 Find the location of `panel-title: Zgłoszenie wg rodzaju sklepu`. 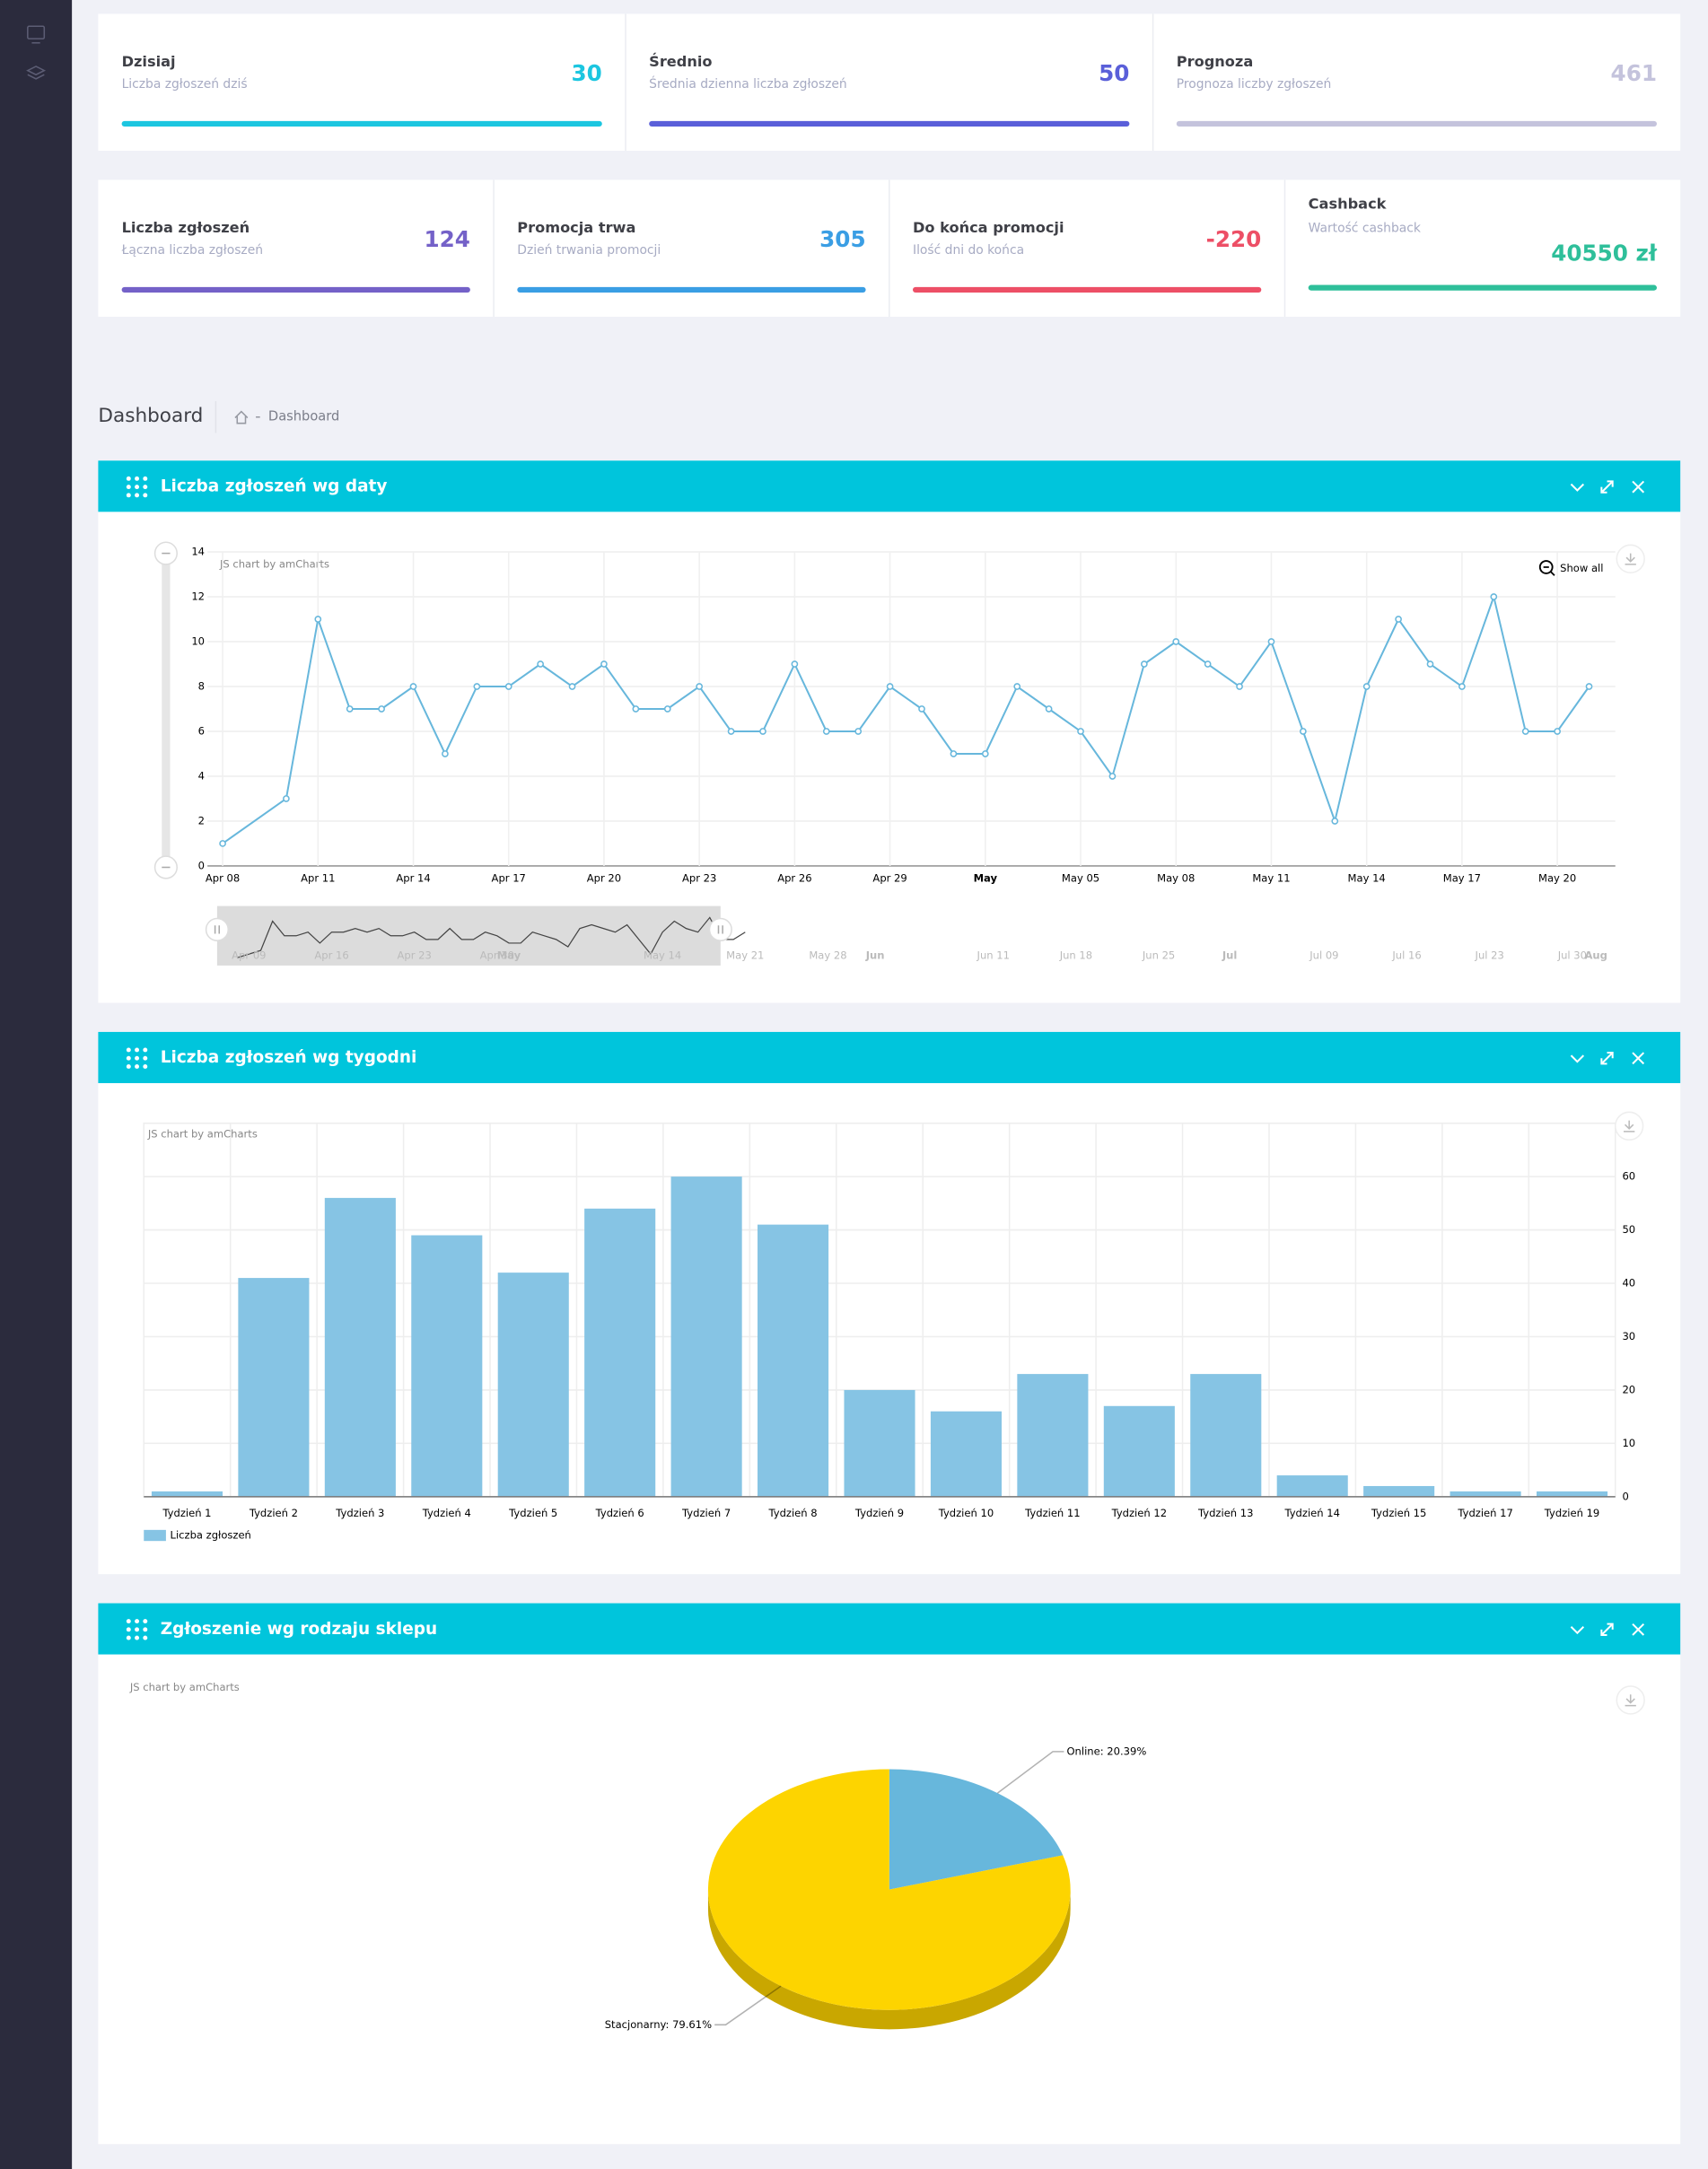

panel-title: Zgłoszenie wg rodzaju sklepu is located at coordinates (299, 1629).